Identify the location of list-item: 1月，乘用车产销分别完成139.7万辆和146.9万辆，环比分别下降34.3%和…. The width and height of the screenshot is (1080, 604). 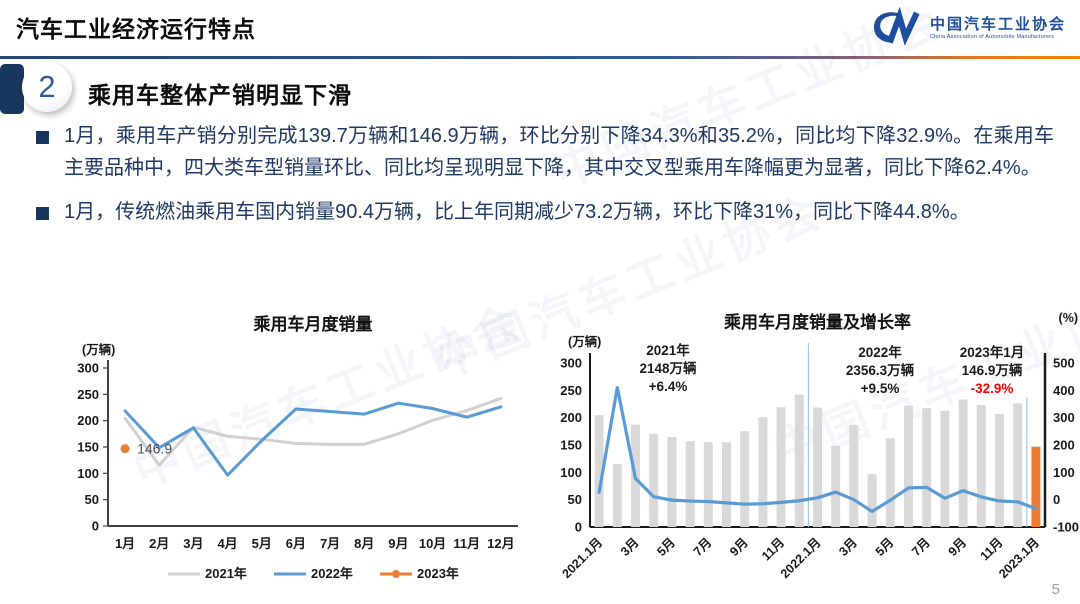
(545, 152).